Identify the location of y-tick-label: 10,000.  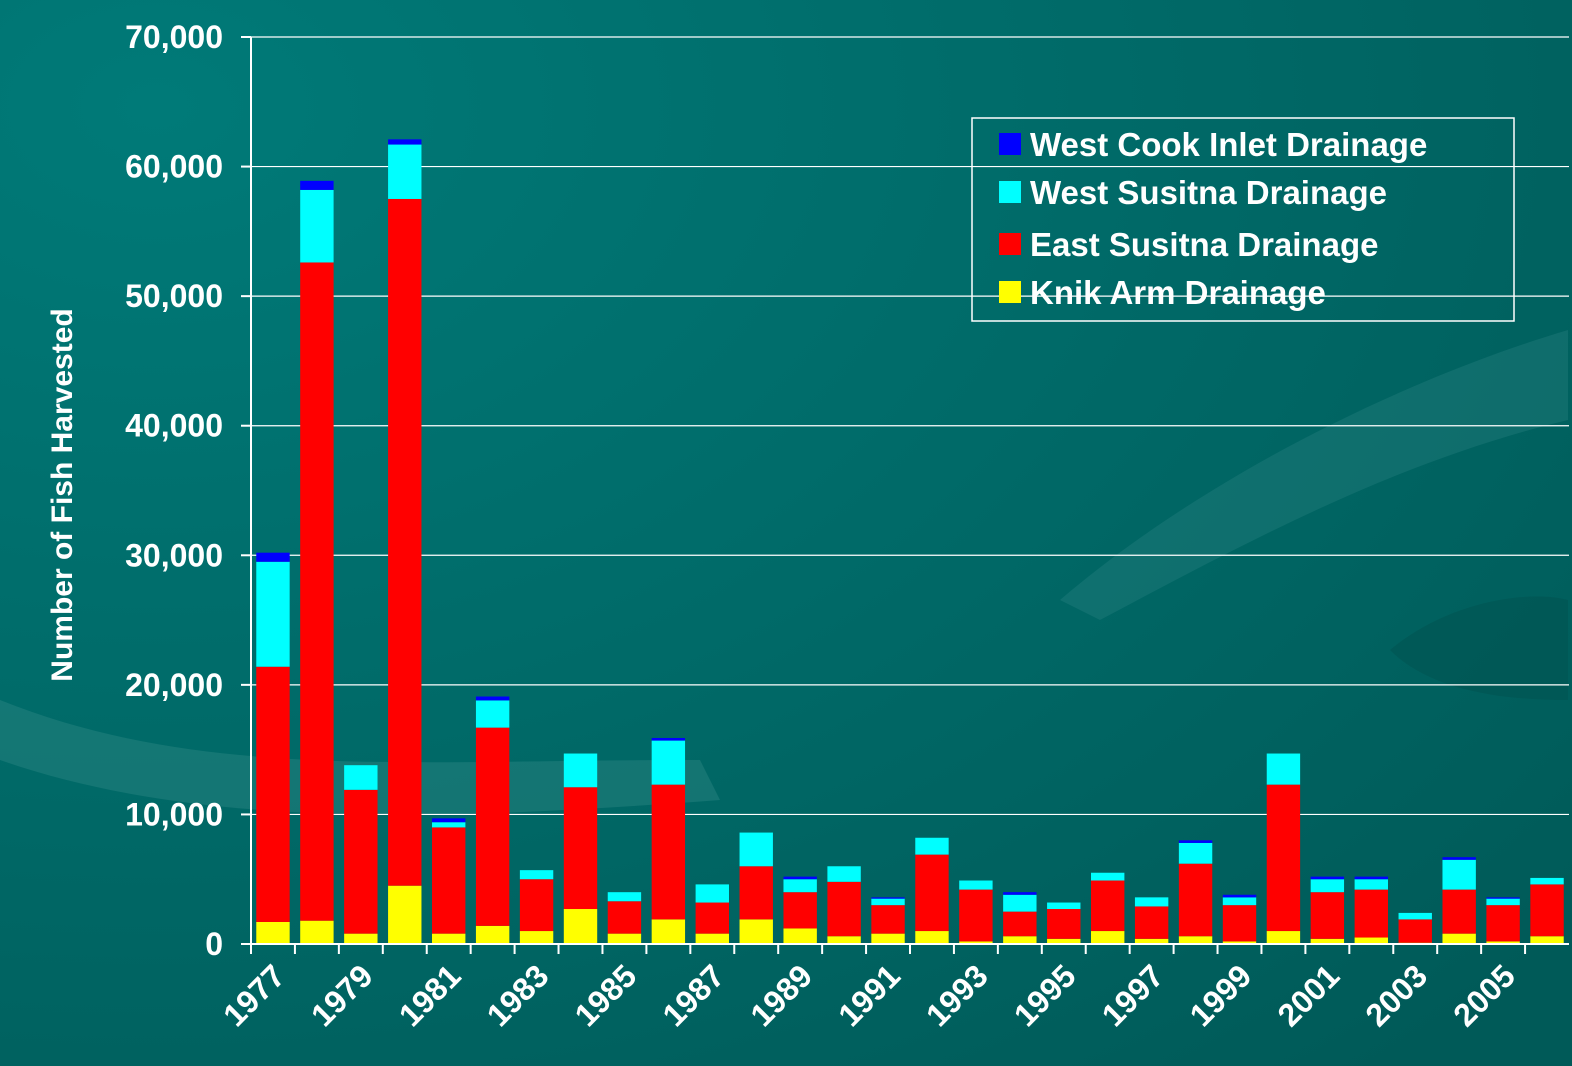
(174, 814).